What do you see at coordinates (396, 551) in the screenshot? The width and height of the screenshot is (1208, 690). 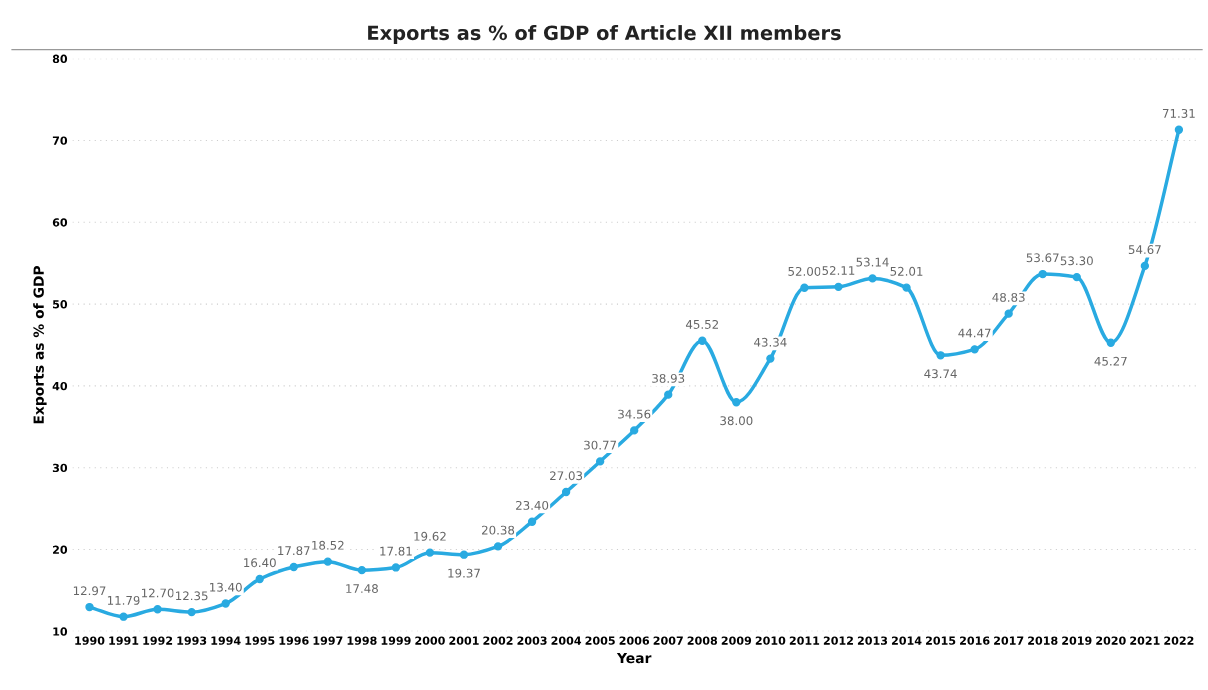 I see `data-label: 17.81` at bounding box center [396, 551].